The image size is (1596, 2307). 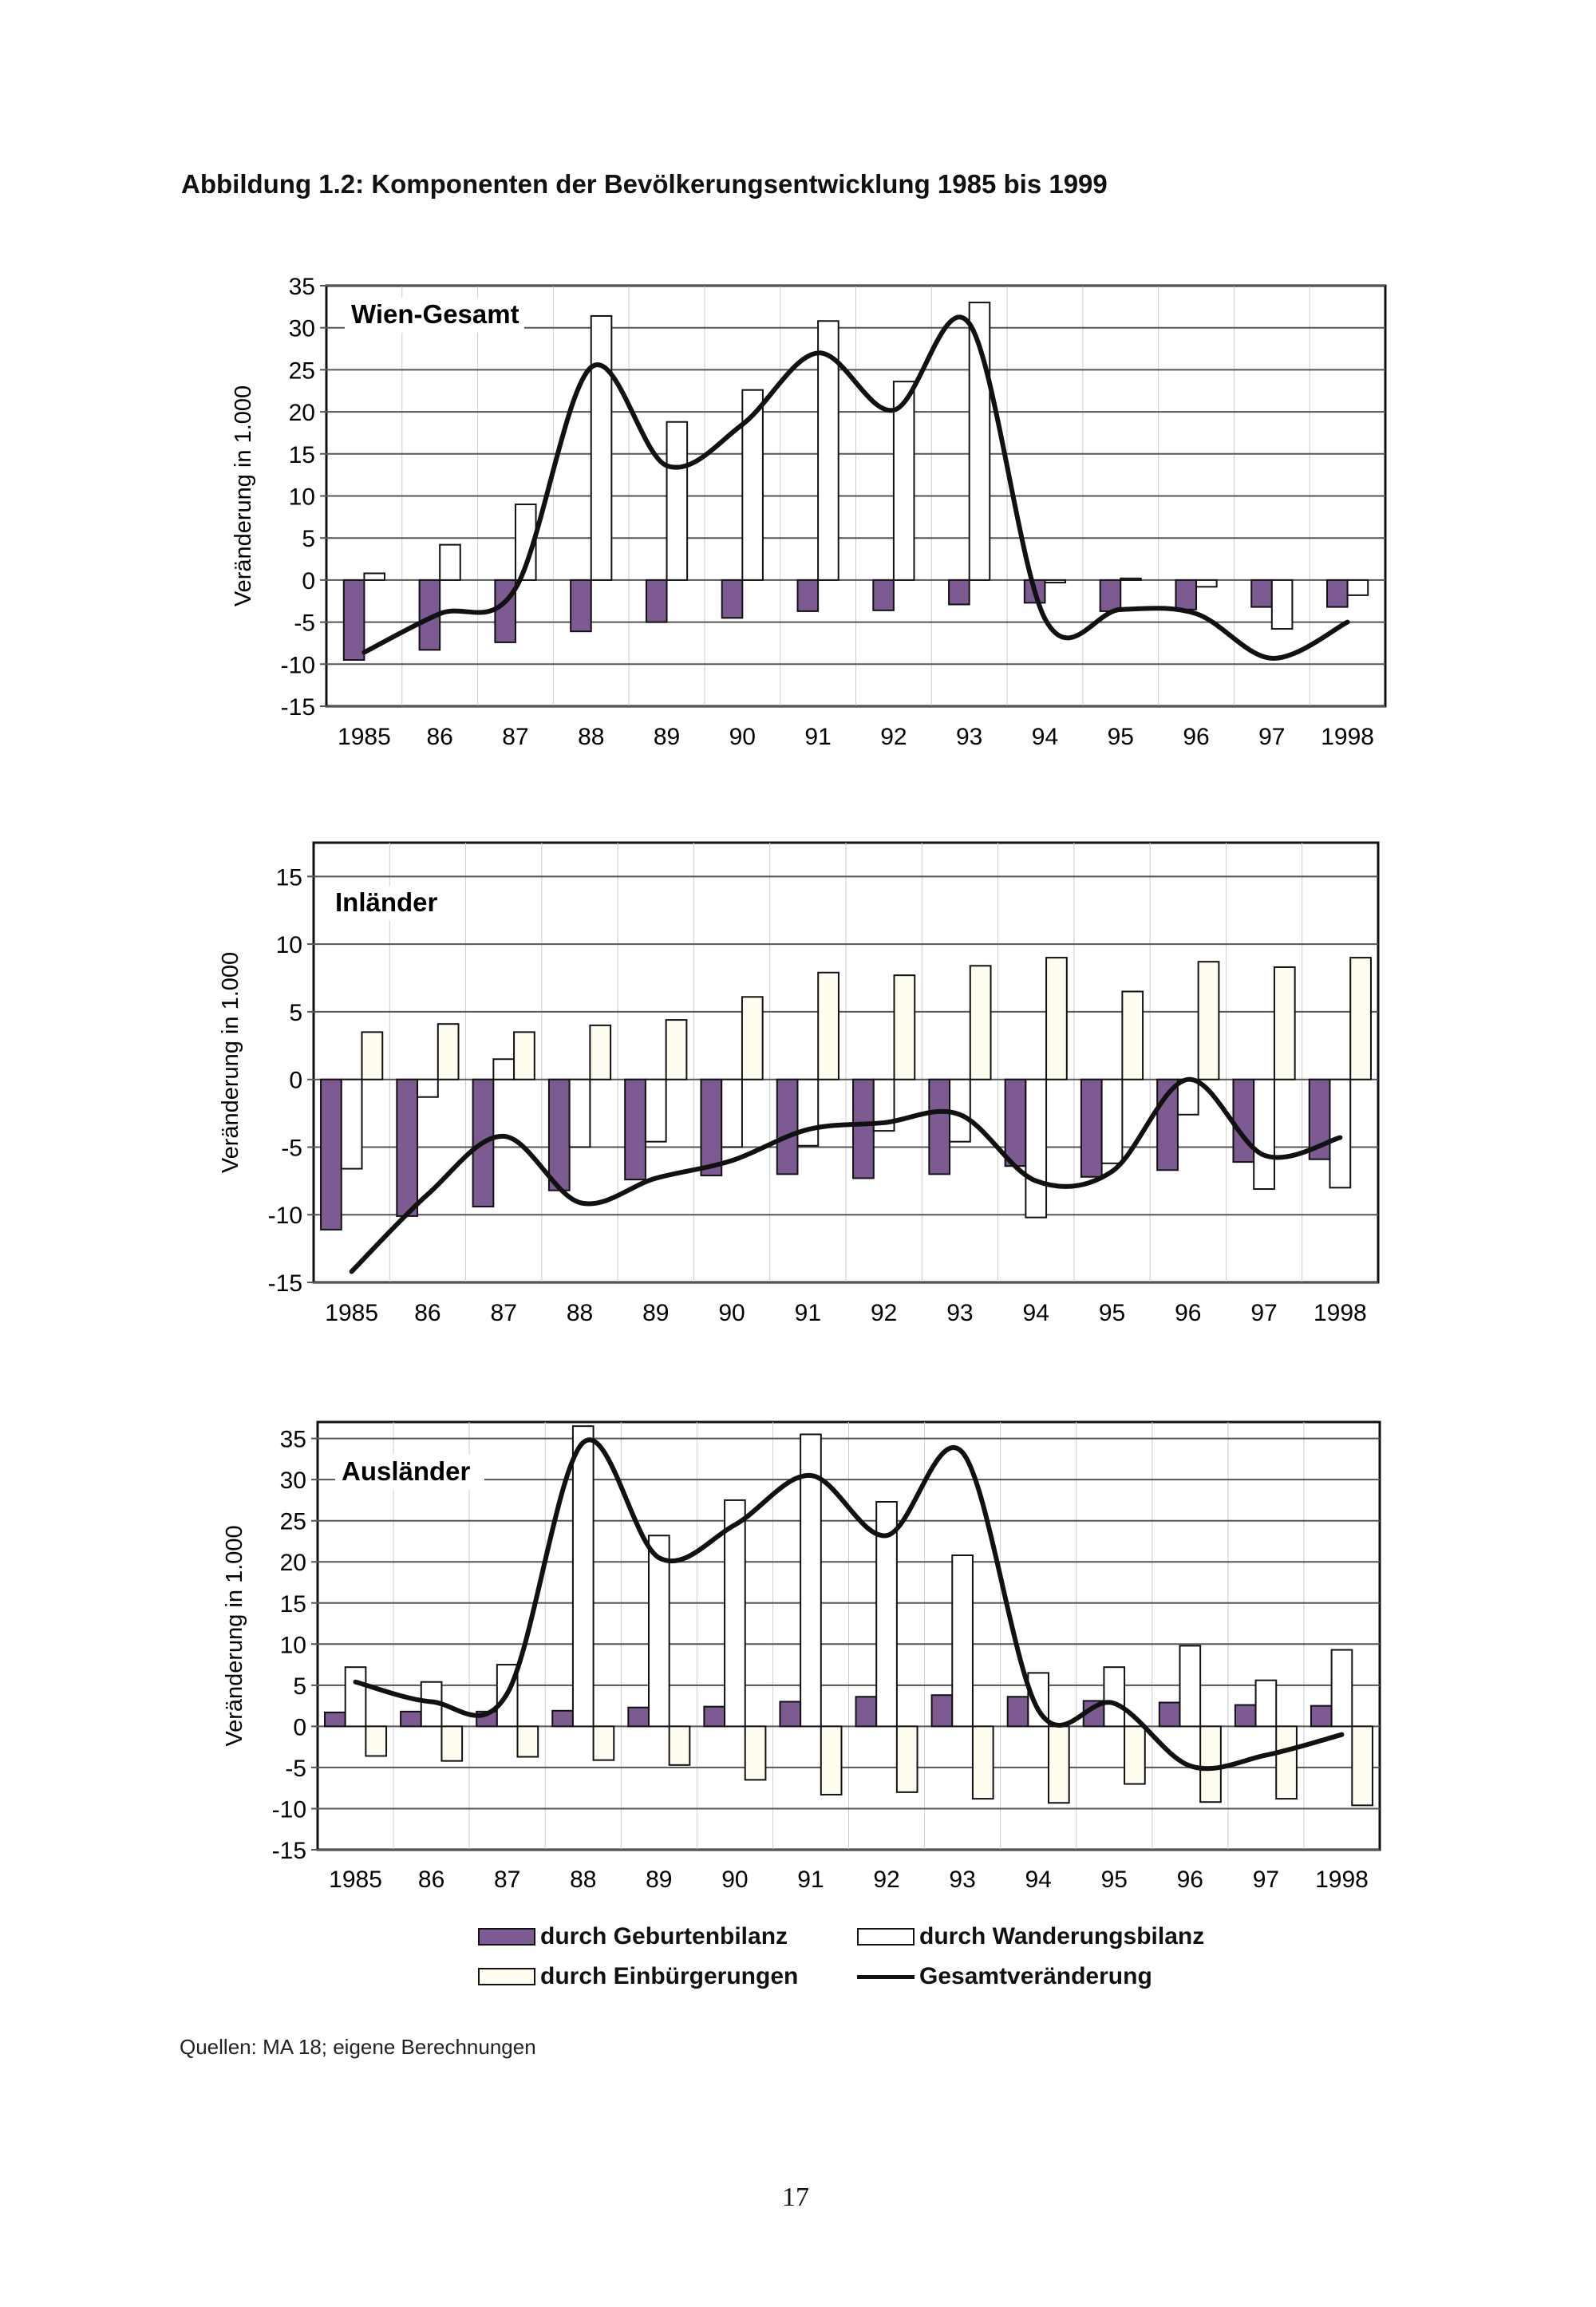 I want to click on x-tick-label: 87, so click(x=507, y=1880).